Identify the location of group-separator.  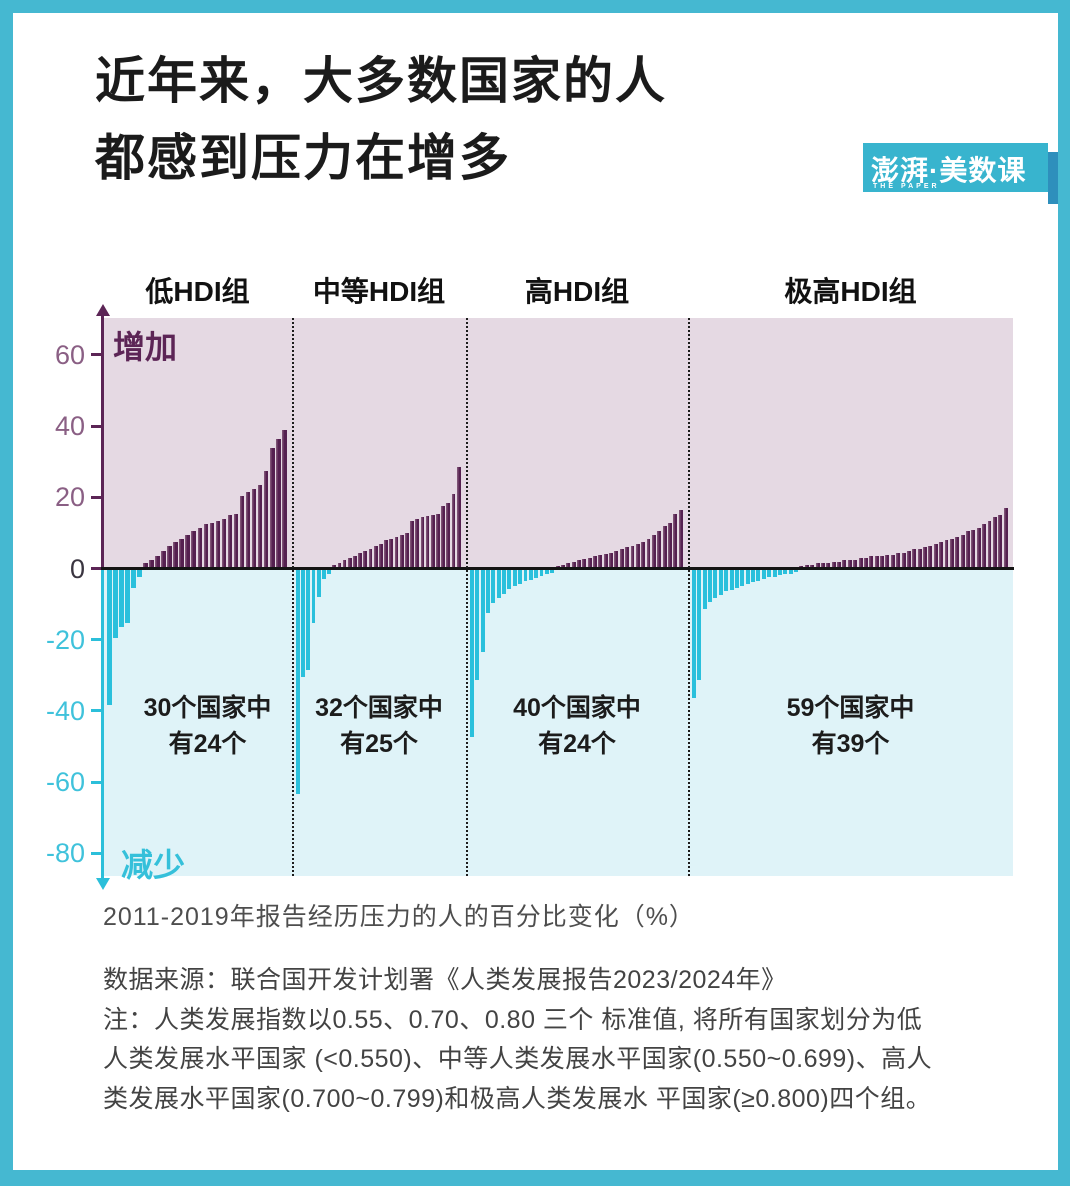
(689, 597).